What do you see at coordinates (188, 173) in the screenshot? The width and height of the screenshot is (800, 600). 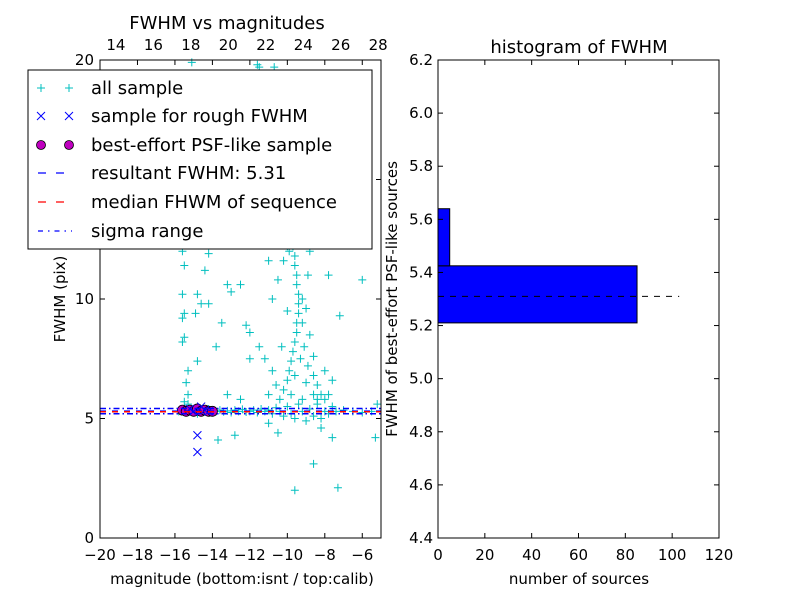 I see `legend-label: resultant FWHM: 5.31` at bounding box center [188, 173].